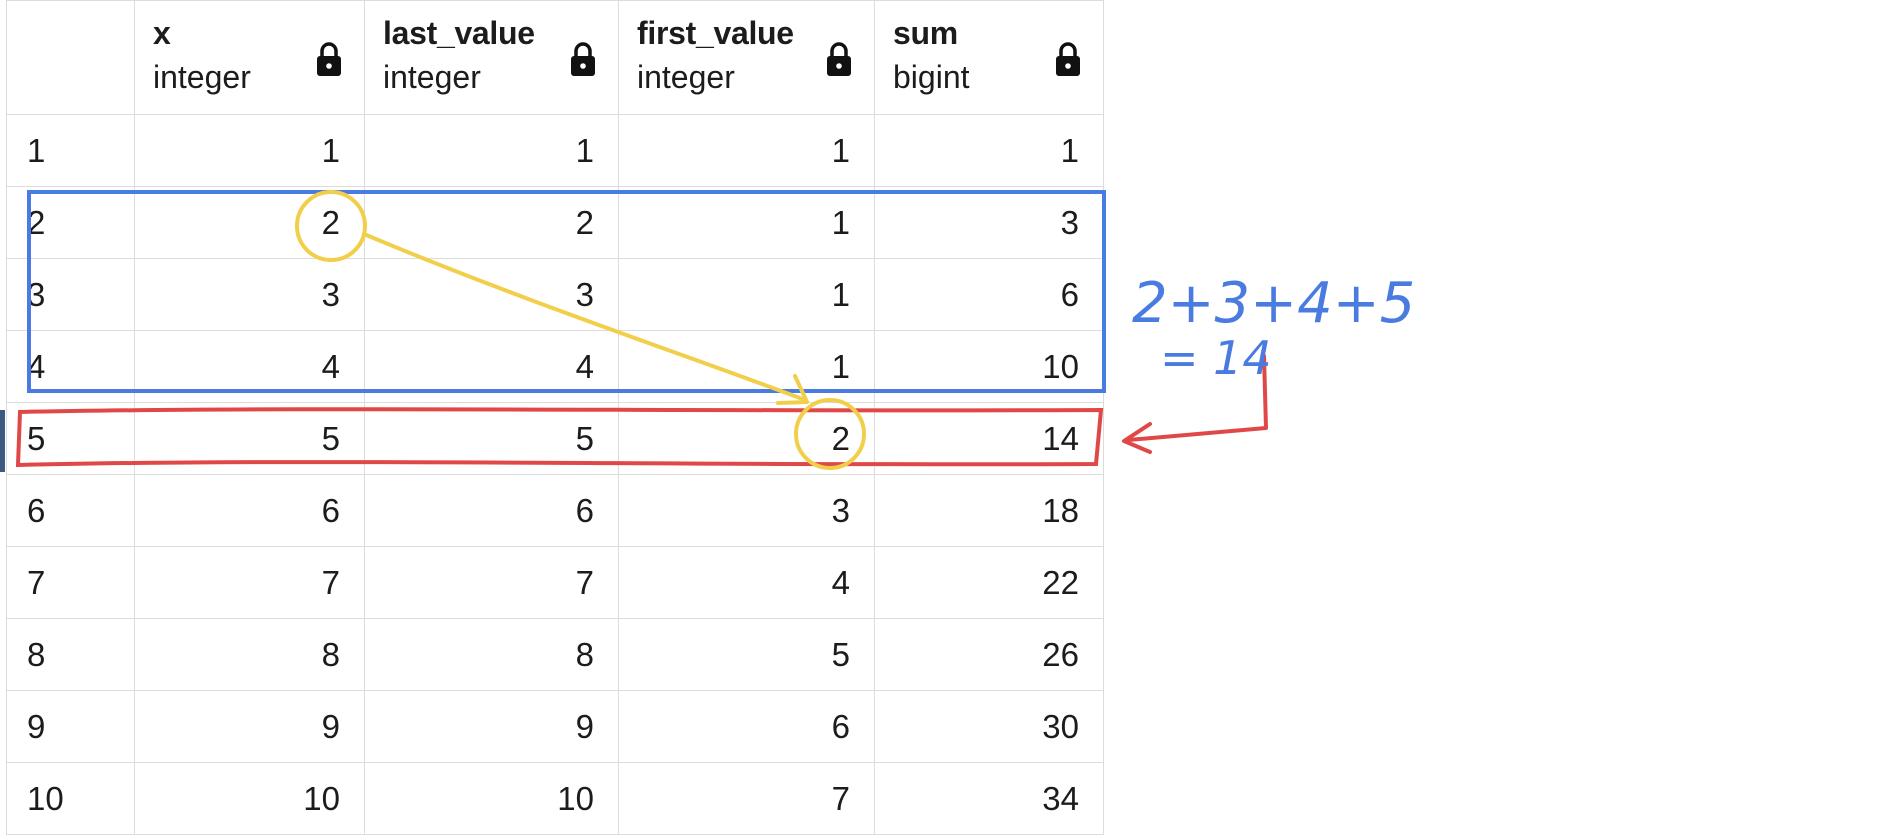 The image size is (1898, 840). What do you see at coordinates (162, 33) in the screenshot?
I see `column-name: x` at bounding box center [162, 33].